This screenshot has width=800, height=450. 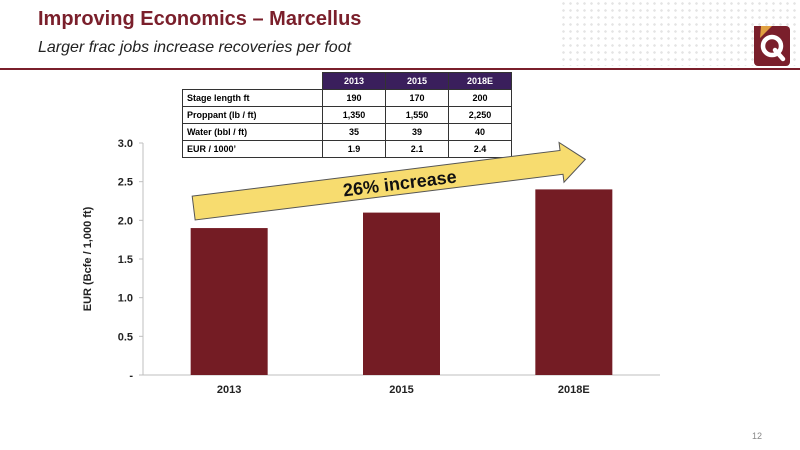 I want to click on x-tick-label: 2015, so click(x=401, y=390).